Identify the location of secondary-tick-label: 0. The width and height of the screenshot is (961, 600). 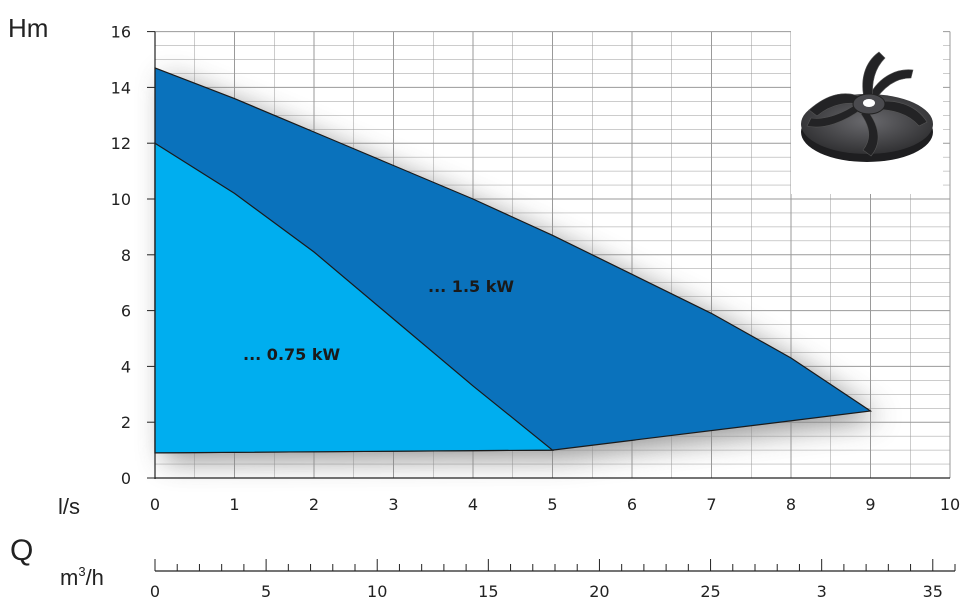
(155, 591).